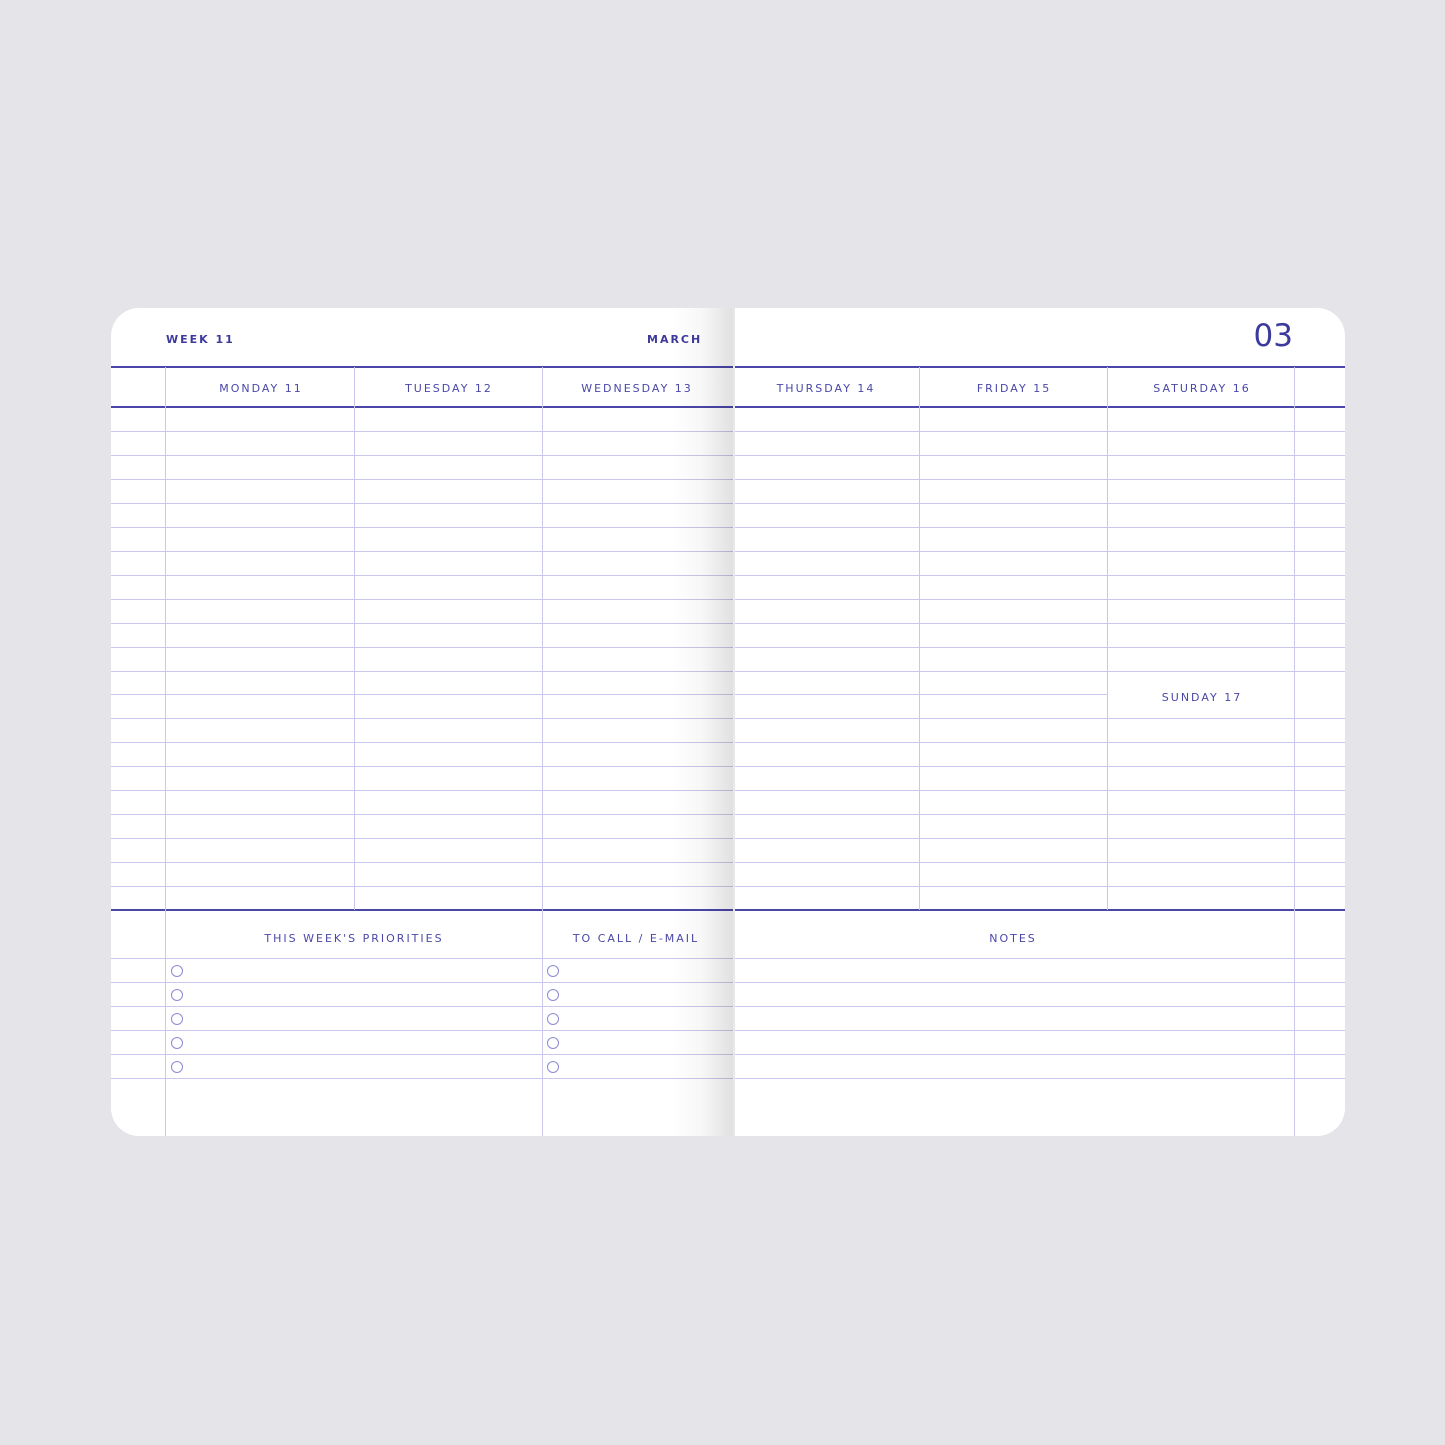  What do you see at coordinates (636, 938) in the screenshot?
I see `to-call-heading: TO CALL / E-MAIL` at bounding box center [636, 938].